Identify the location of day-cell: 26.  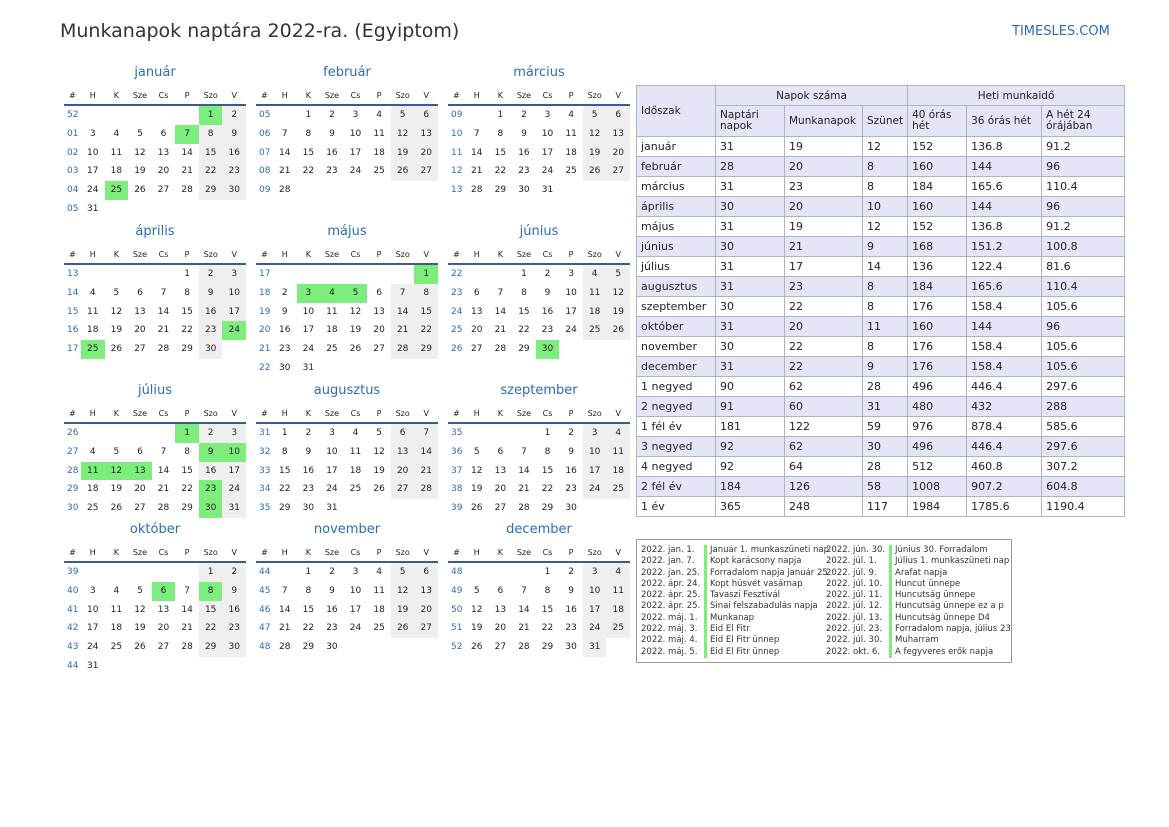
(355, 349).